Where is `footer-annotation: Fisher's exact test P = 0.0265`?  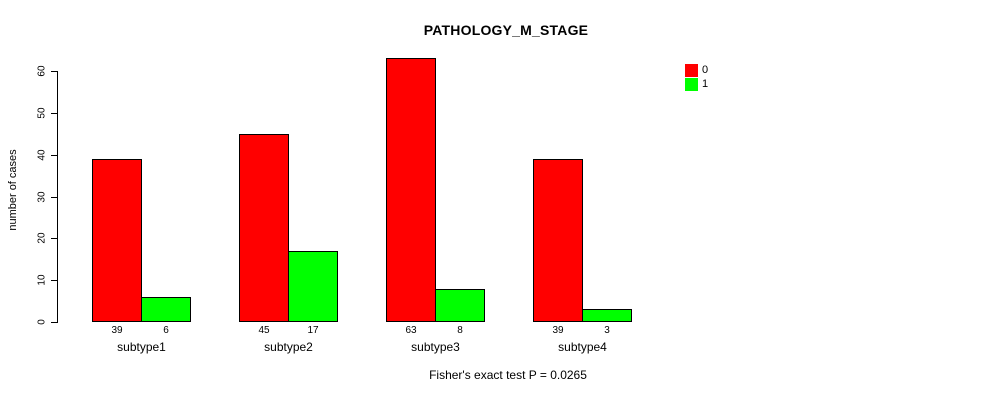
footer-annotation: Fisher's exact test P = 0.0265 is located at coordinates (508, 375).